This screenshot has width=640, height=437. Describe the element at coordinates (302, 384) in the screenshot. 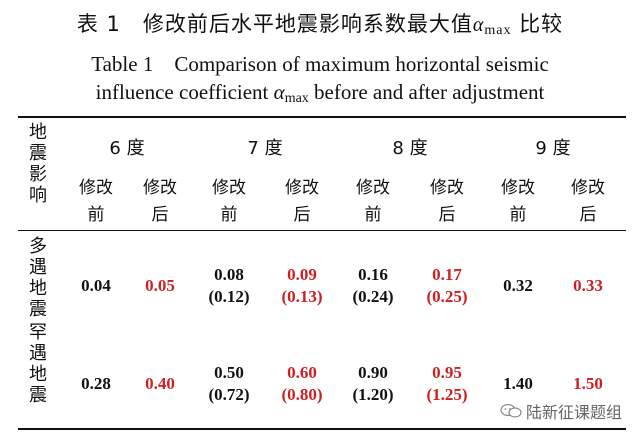

I see `value-after: 0.60 (0.80)` at that location.